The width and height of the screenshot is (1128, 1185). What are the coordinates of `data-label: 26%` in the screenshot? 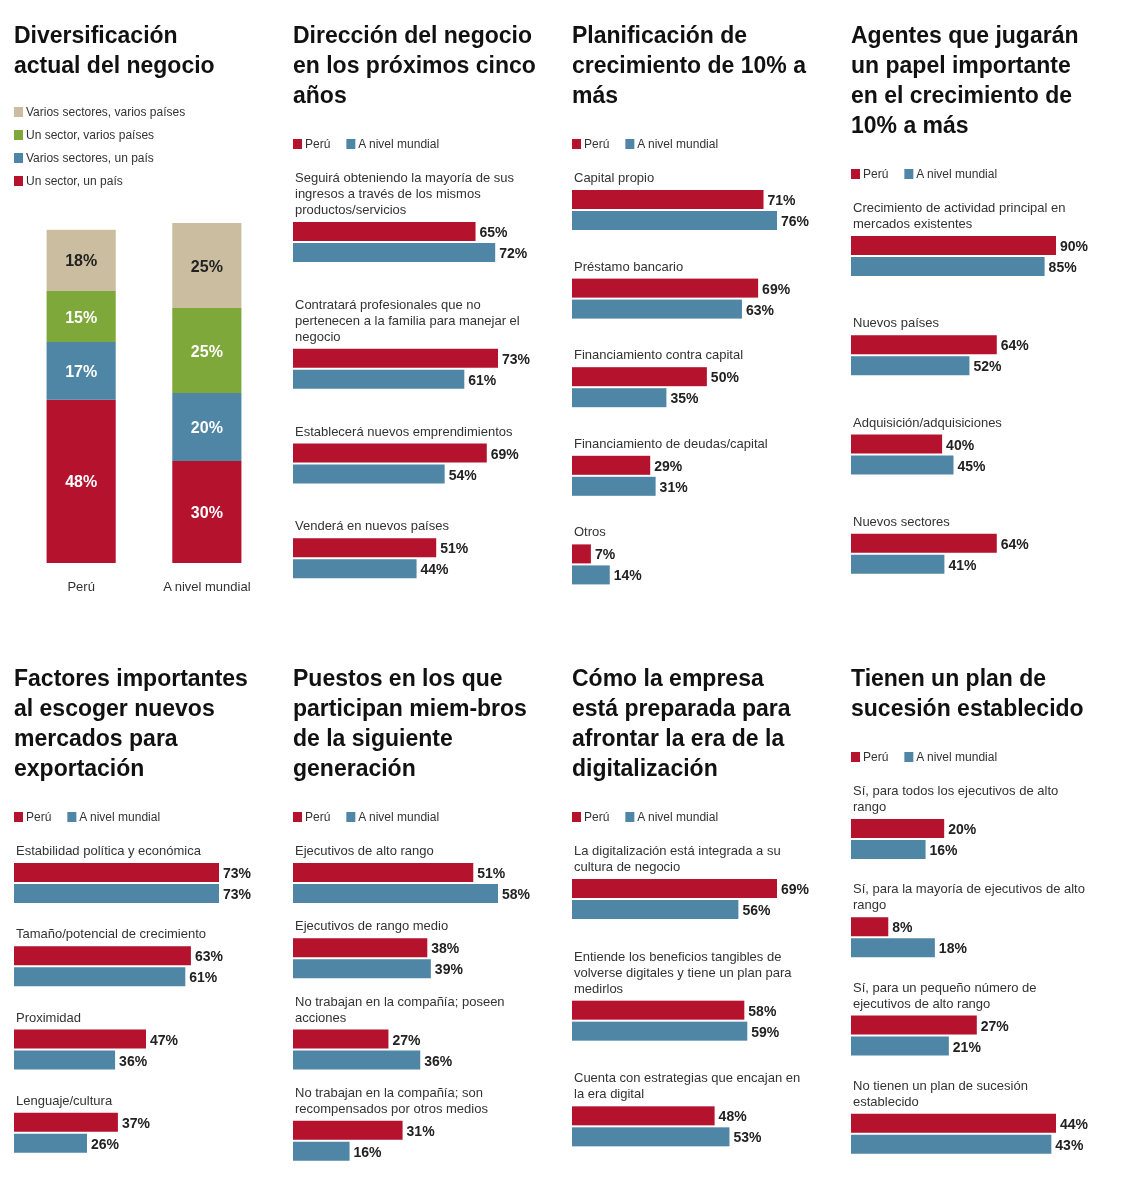 It's located at (105, 1143).